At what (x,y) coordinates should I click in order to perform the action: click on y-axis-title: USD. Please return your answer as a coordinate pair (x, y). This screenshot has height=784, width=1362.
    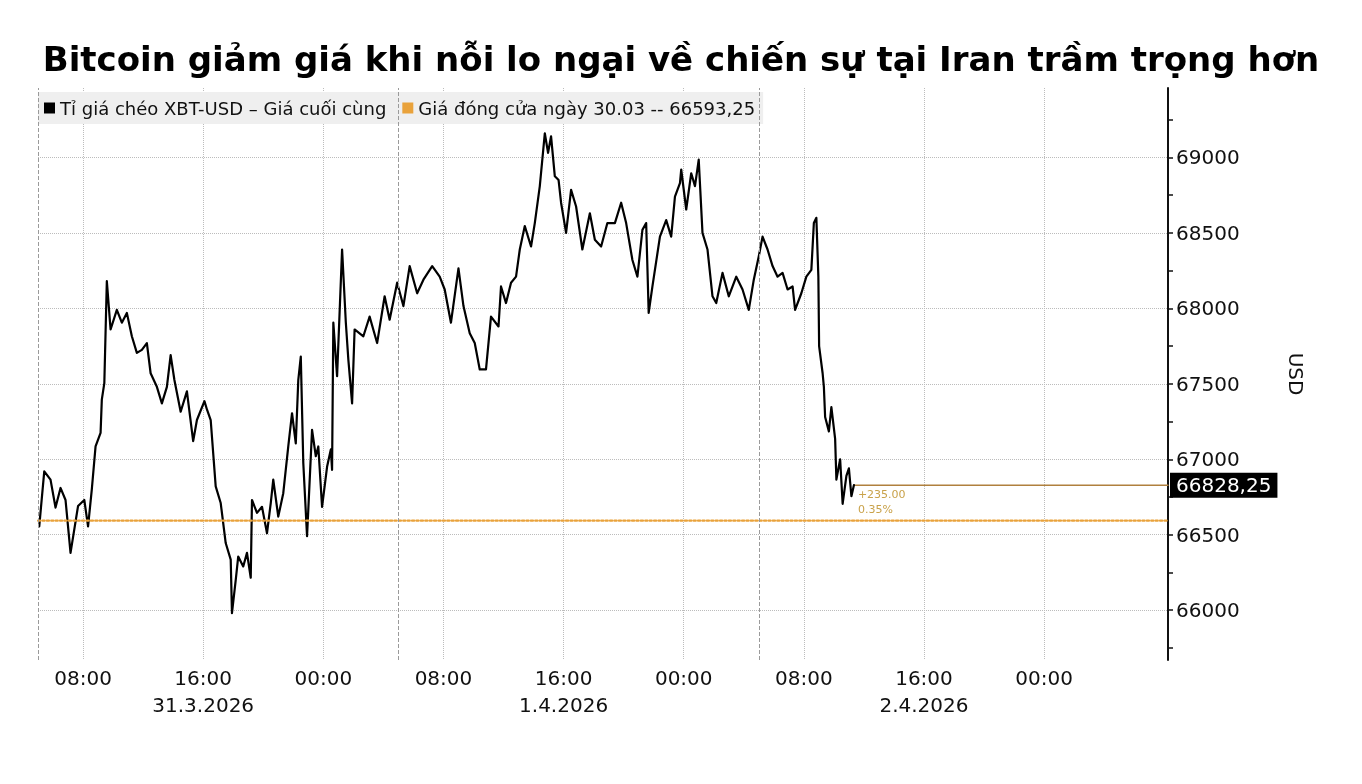
    Looking at the image, I should click on (1296, 374).